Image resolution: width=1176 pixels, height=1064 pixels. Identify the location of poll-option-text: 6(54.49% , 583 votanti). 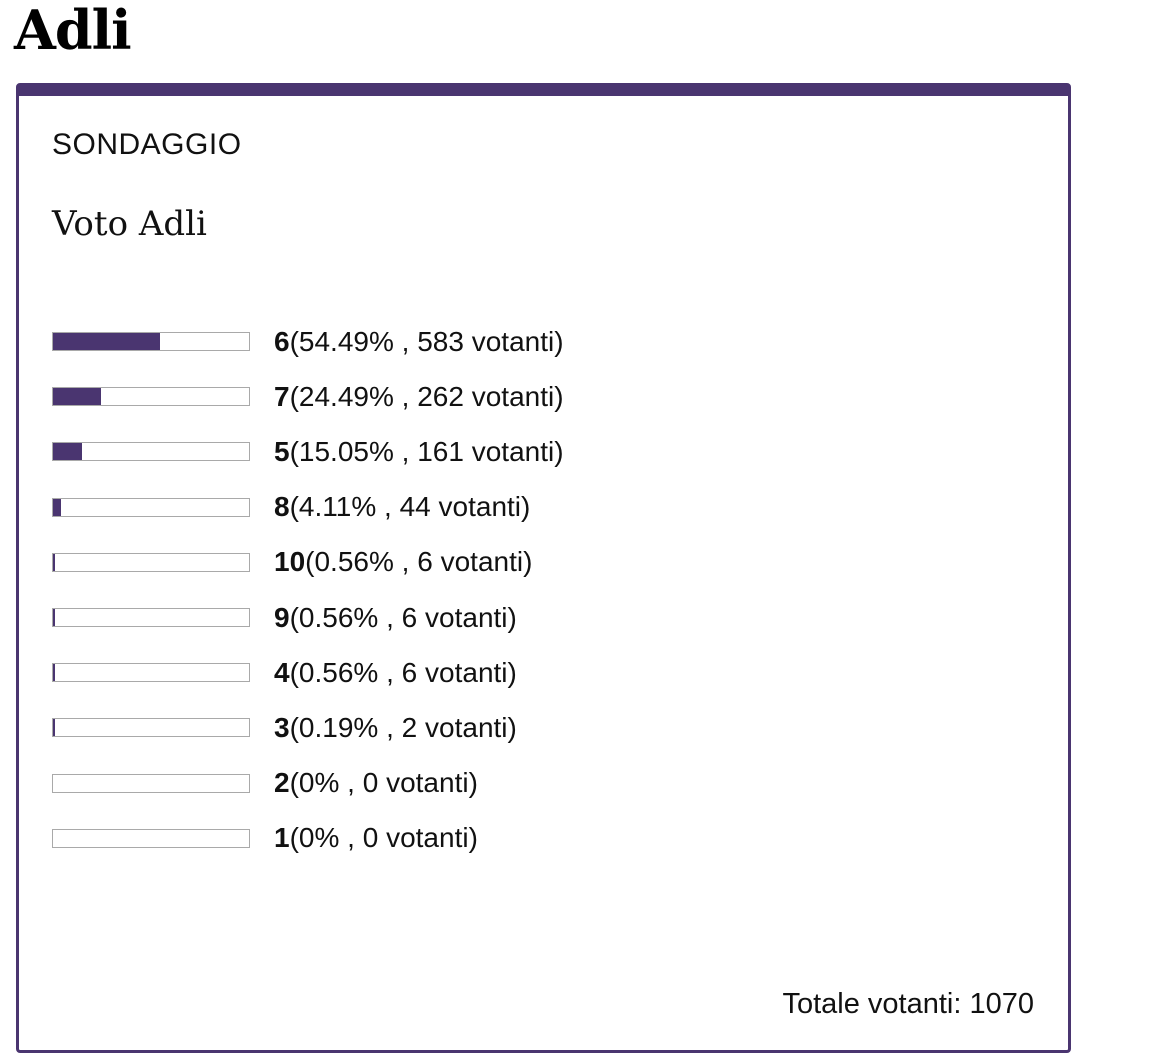
(419, 341).